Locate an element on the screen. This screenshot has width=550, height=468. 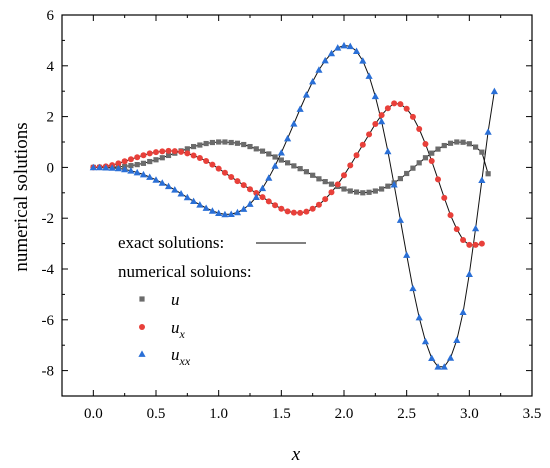
x-tick-label: 2.5 is located at coordinates (406, 414).